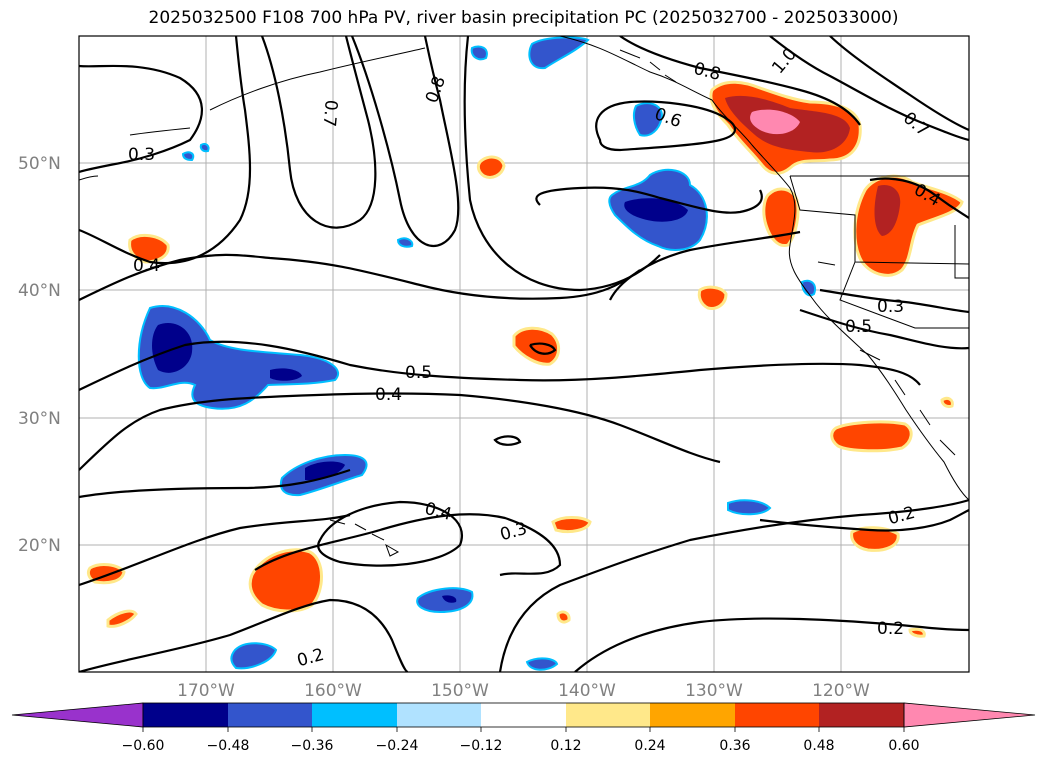 This screenshot has width=1047, height=765. Describe the element at coordinates (39, 419) in the screenshot. I see `latitude-label: 30°N` at that location.